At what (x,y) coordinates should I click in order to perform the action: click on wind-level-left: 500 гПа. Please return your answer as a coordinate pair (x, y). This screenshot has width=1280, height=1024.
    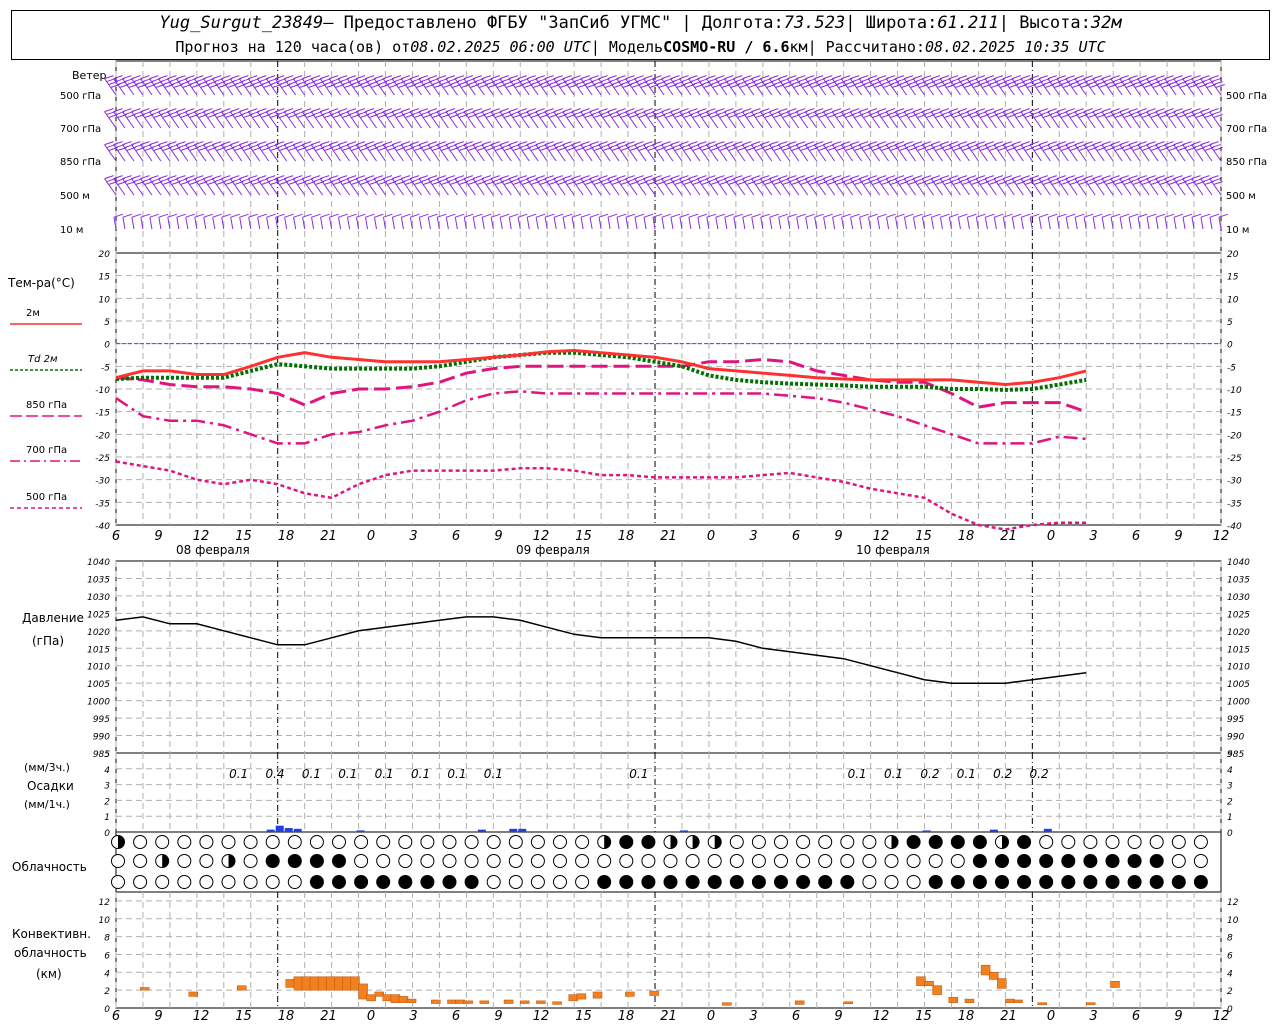
    Looking at the image, I should click on (80, 96).